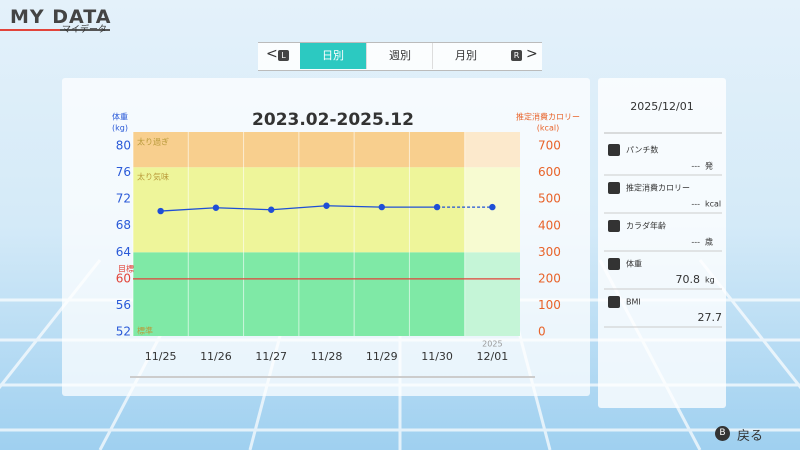 Image resolution: width=800 pixels, height=450 pixels. What do you see at coordinates (123, 225) in the screenshot?
I see `y-tick-label: 68` at bounding box center [123, 225].